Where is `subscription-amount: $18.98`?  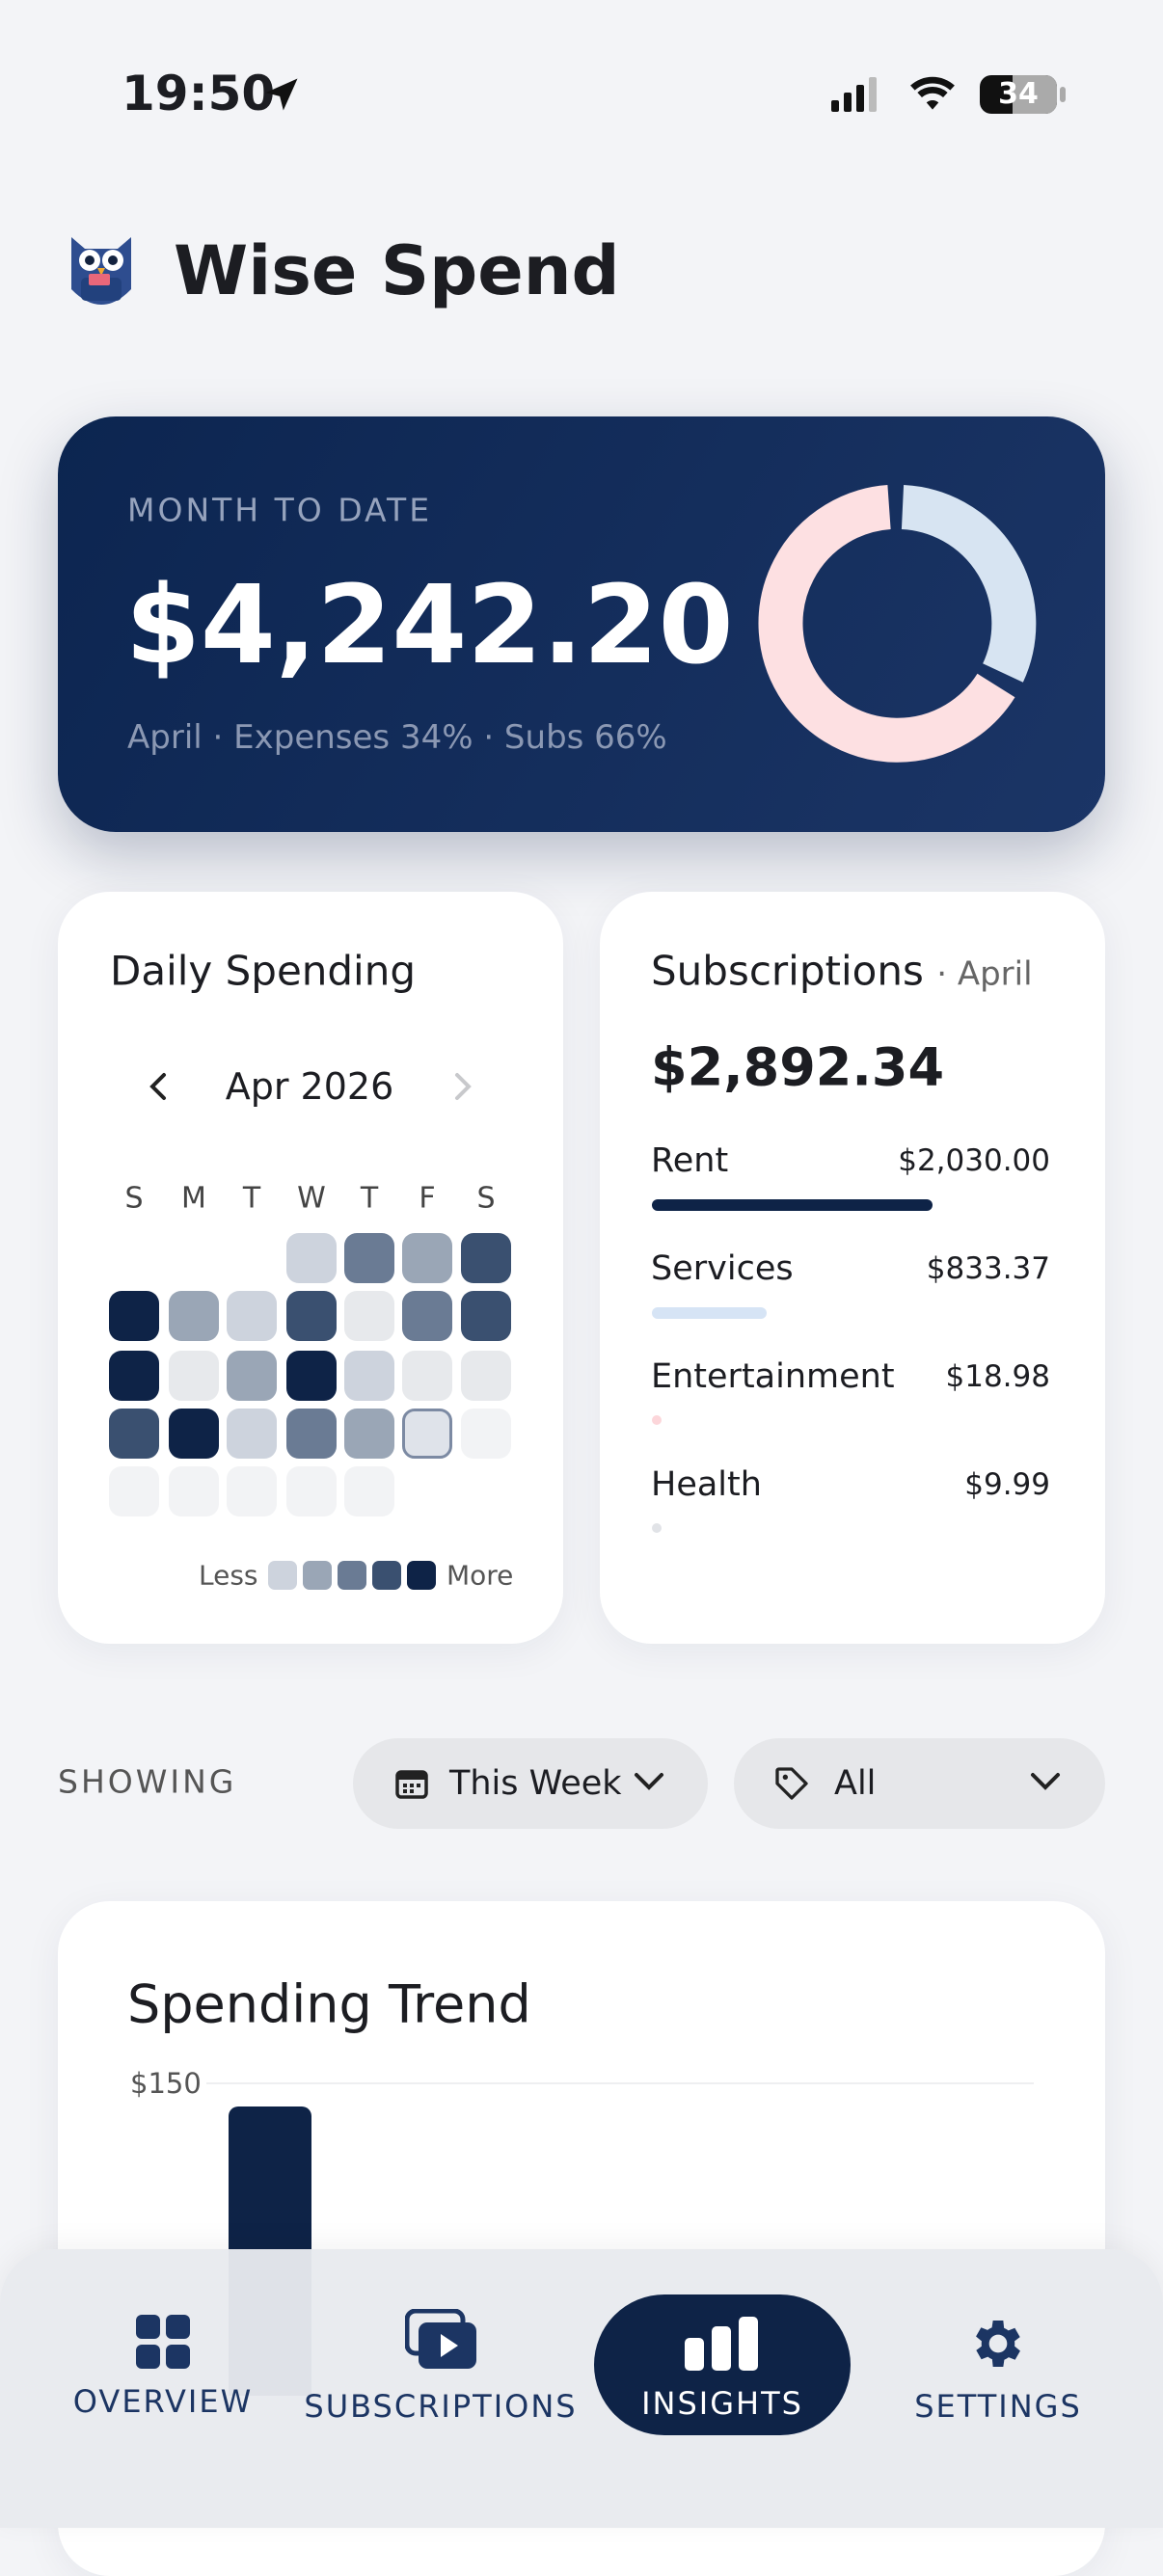 subscription-amount: $18.98 is located at coordinates (997, 1377).